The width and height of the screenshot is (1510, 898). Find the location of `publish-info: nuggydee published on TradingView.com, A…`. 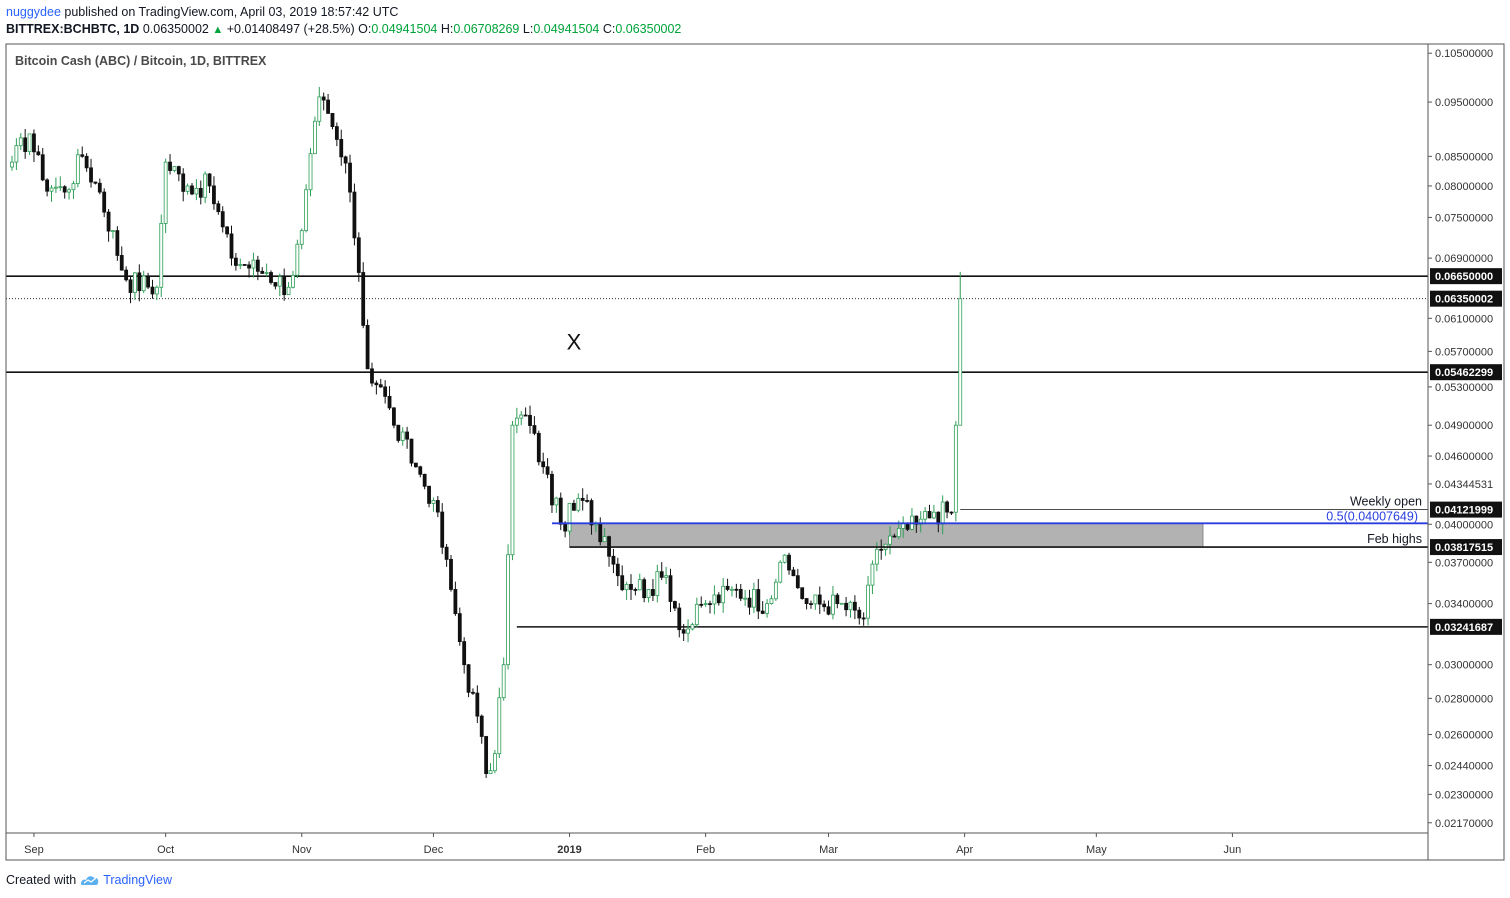

publish-info: nuggydee published on TradingView.com, A… is located at coordinates (202, 12).